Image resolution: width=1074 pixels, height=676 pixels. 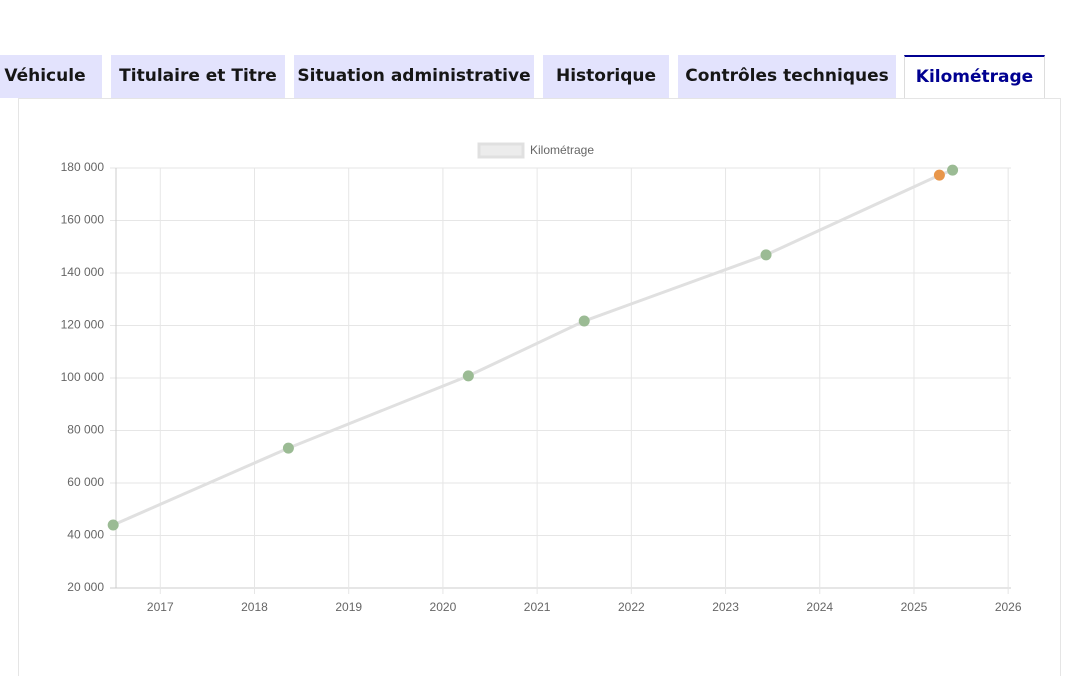 What do you see at coordinates (85, 587) in the screenshot?
I see `y-tick-label: 20 000` at bounding box center [85, 587].